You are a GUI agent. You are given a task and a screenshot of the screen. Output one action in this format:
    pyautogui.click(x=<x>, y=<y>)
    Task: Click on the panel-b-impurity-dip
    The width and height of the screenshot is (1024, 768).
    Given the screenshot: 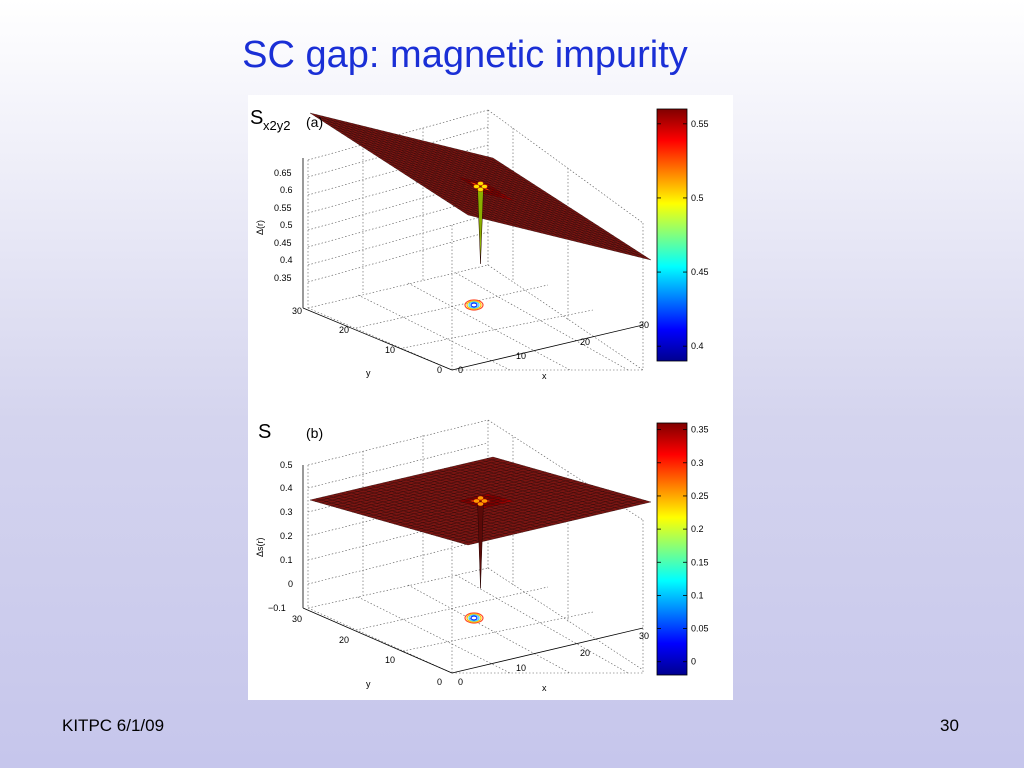 What is the action you would take?
    pyautogui.click(x=480, y=542)
    